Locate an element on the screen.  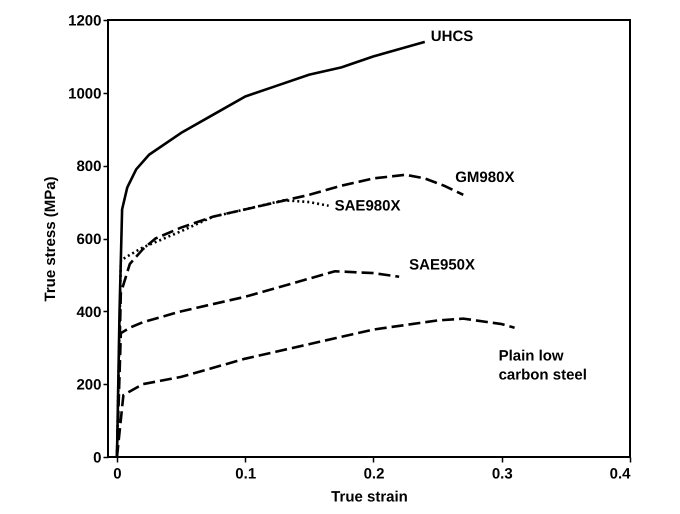
x-tick-label: 0 is located at coordinates (117, 474).